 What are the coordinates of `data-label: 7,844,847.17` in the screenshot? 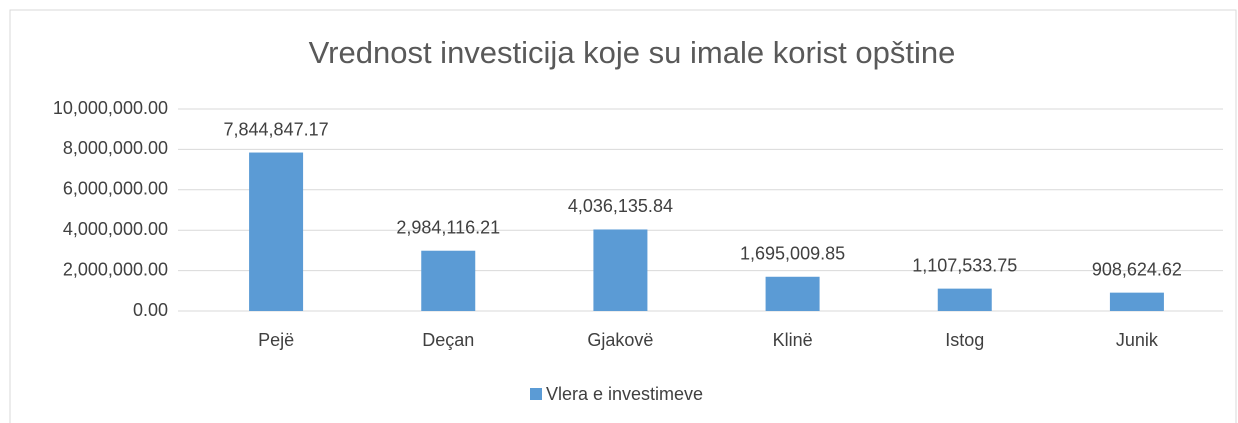 It's located at (276, 129).